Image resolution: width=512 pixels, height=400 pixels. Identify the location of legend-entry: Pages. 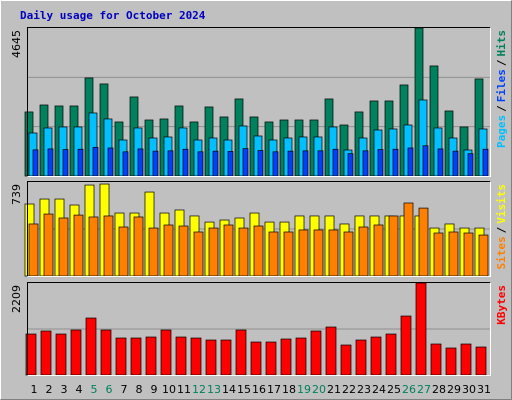
(501, 131).